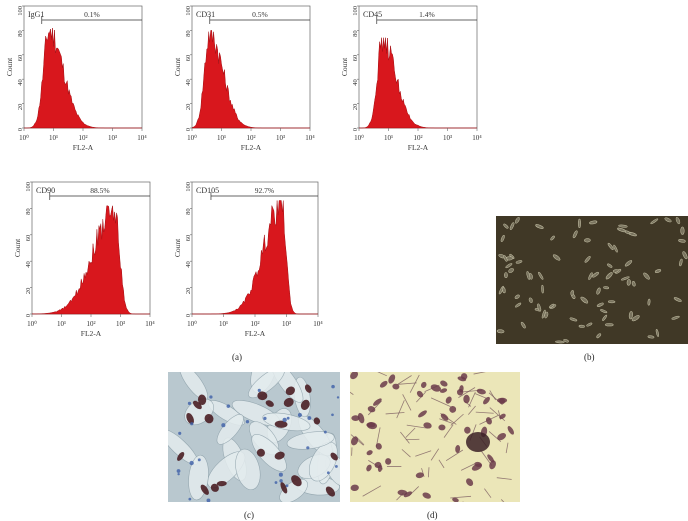 Image resolution: width=688 pixels, height=521 pixels. Describe the element at coordinates (255, 257) in the screenshot. I see `histogram-area` at that location.